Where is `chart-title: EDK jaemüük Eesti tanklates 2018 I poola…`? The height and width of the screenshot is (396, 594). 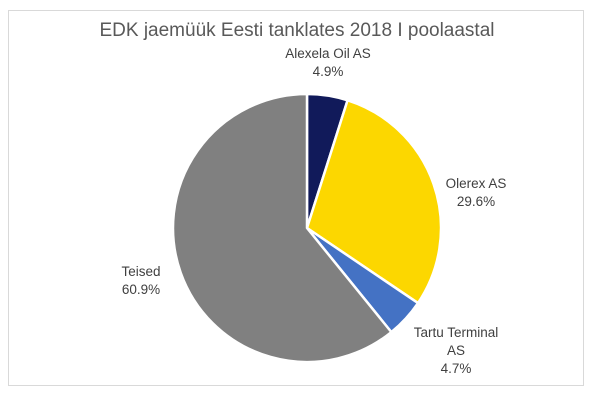
chart-title: EDK jaemüük Eesti tanklates 2018 I poola… is located at coordinates (297, 30).